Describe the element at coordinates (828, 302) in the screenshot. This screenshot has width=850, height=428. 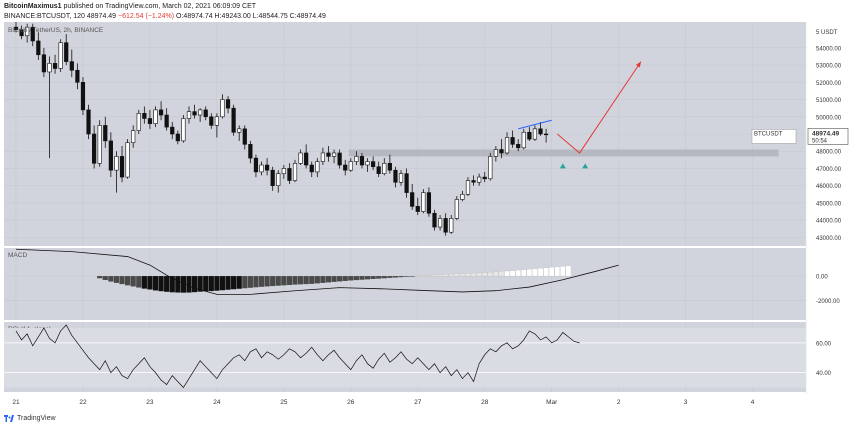
I see `macd-y-tick-label: -2000.00` at that location.